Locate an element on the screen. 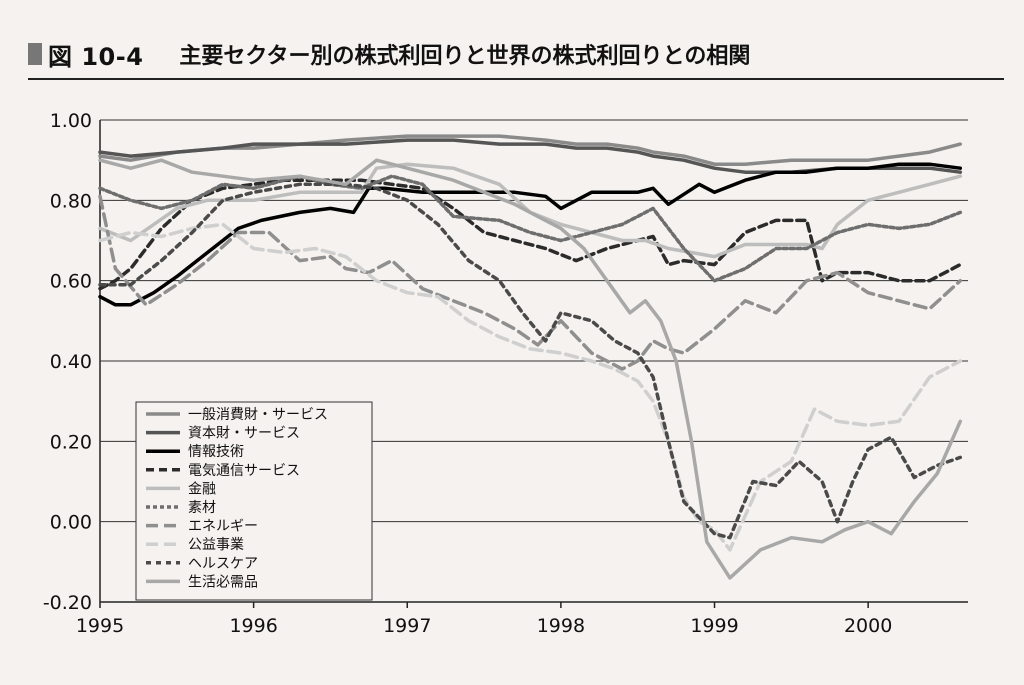 The image size is (1024, 685). legend-label: エネルギー is located at coordinates (223, 527).